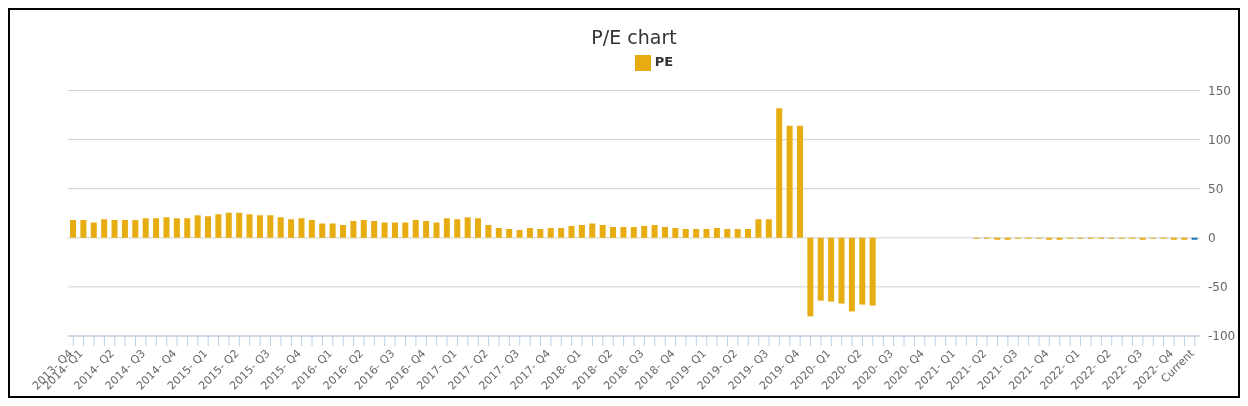  I want to click on y-tick-label: 50, so click(1216, 188).